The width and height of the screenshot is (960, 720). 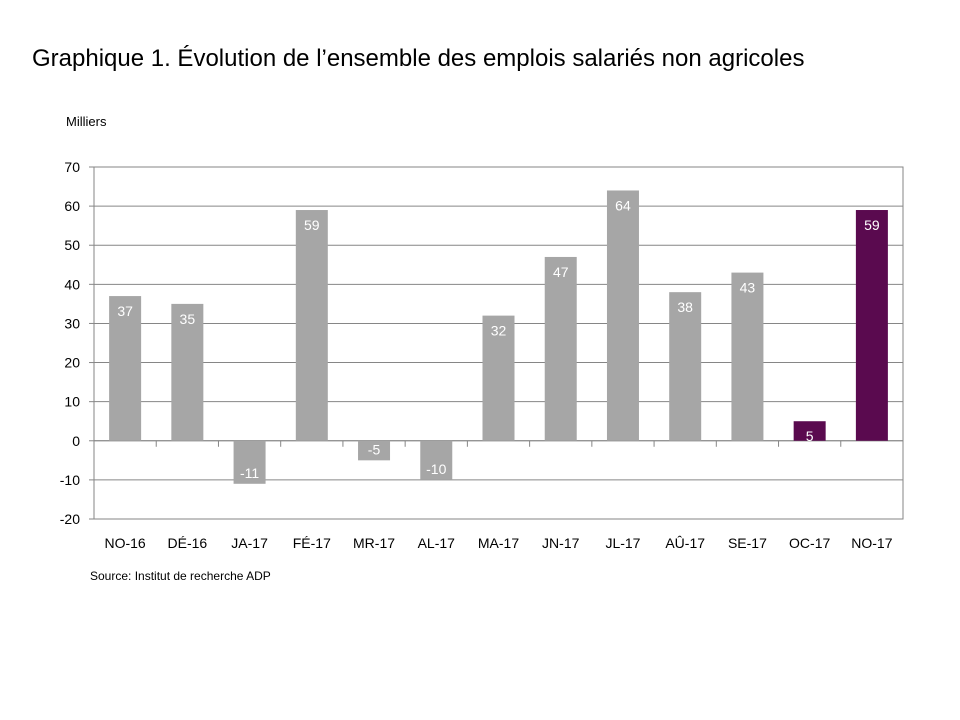 I want to click on y-tick-label: 20, so click(x=72, y=363).